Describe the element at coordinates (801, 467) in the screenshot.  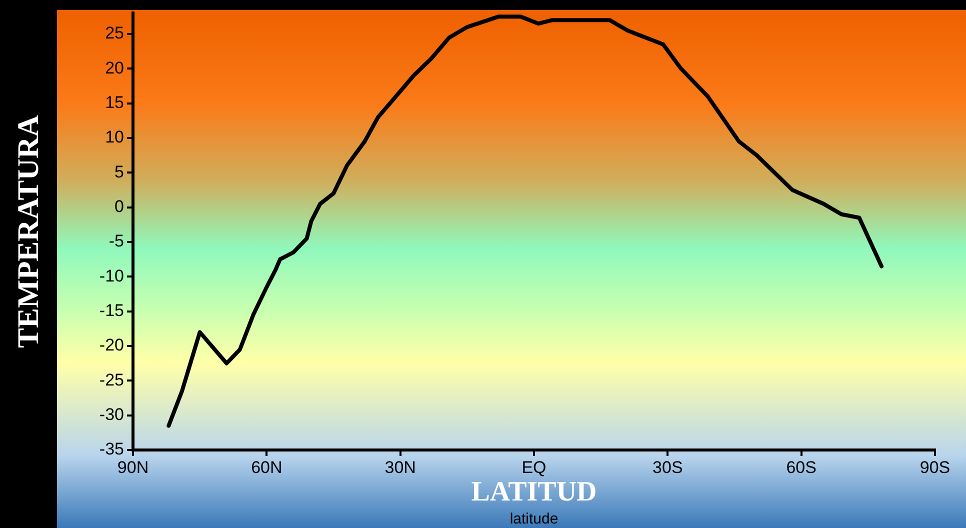
I see `x-tick-label: 60S` at that location.